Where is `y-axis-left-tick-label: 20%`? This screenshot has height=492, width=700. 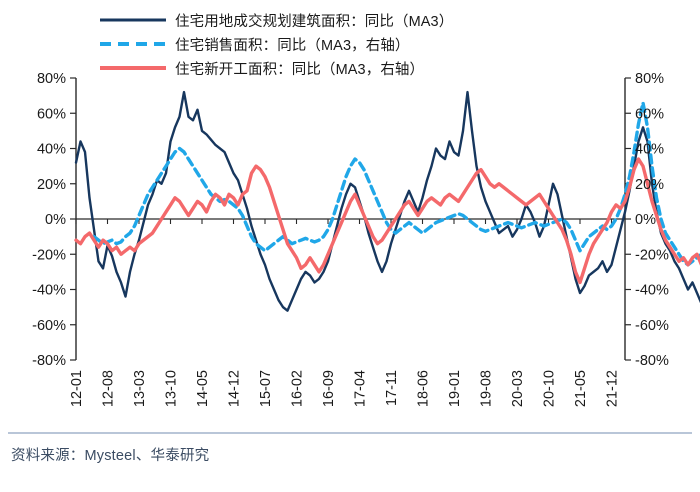
y-axis-left-tick-label: 20% is located at coordinates (51, 185).